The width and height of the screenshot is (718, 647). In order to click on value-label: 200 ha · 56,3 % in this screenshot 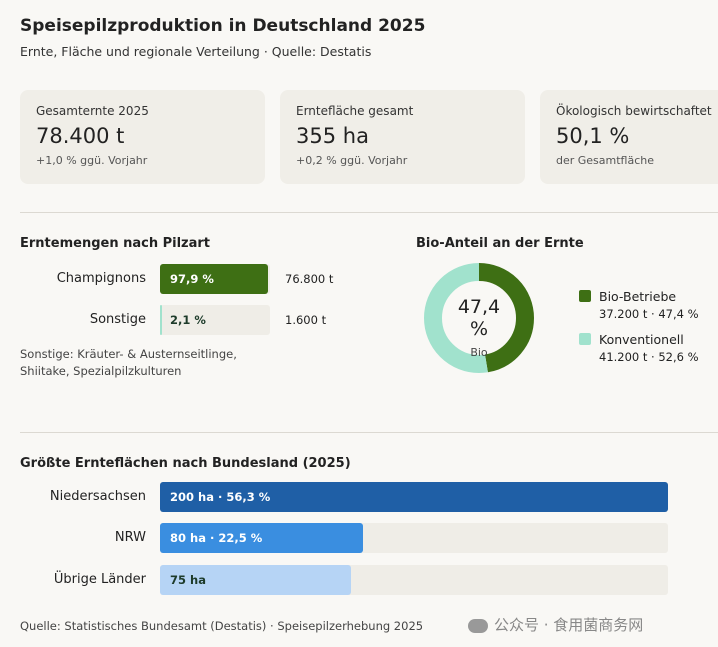, I will do `click(220, 497)`.